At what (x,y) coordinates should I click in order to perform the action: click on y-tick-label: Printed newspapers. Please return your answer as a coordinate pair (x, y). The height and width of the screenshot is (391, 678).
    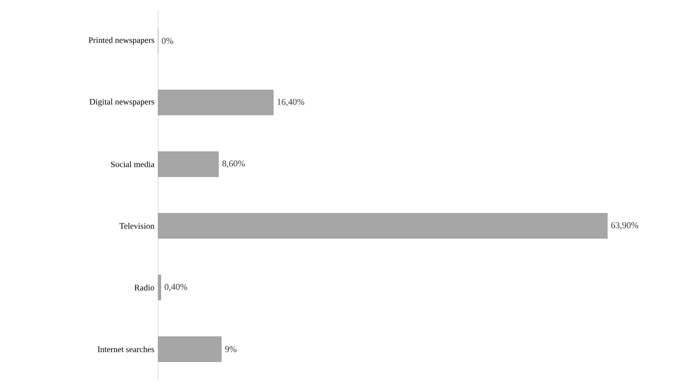
    Looking at the image, I should click on (121, 41).